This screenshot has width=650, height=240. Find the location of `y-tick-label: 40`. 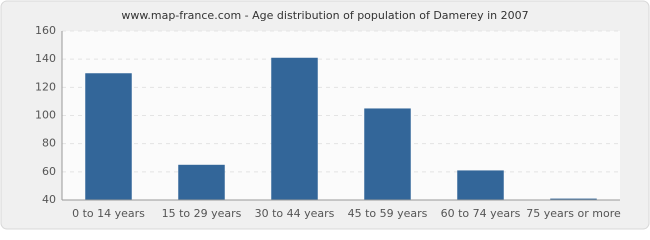

y-tick-label: 40 is located at coordinates (49, 199).